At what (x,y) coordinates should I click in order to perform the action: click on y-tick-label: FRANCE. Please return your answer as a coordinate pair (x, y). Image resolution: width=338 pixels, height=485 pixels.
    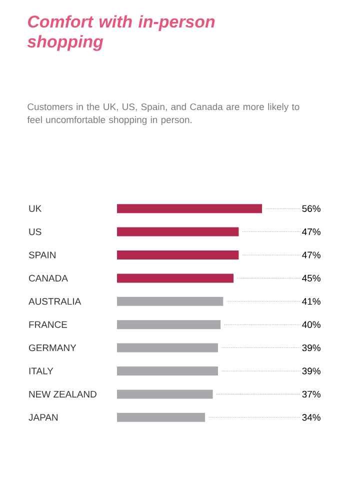
    Looking at the image, I should click on (48, 324).